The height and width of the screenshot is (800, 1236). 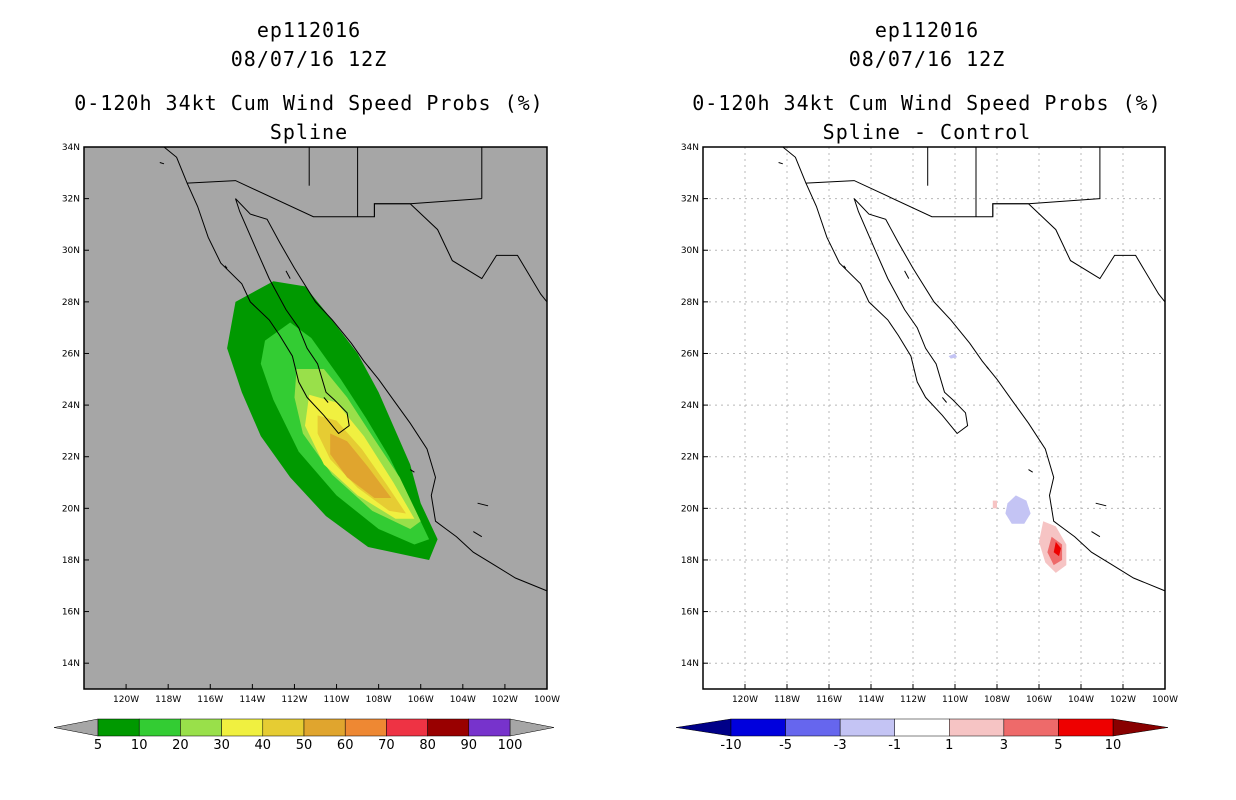 What do you see at coordinates (309, 30) in the screenshot?
I see `storm-id: ep112016` at bounding box center [309, 30].